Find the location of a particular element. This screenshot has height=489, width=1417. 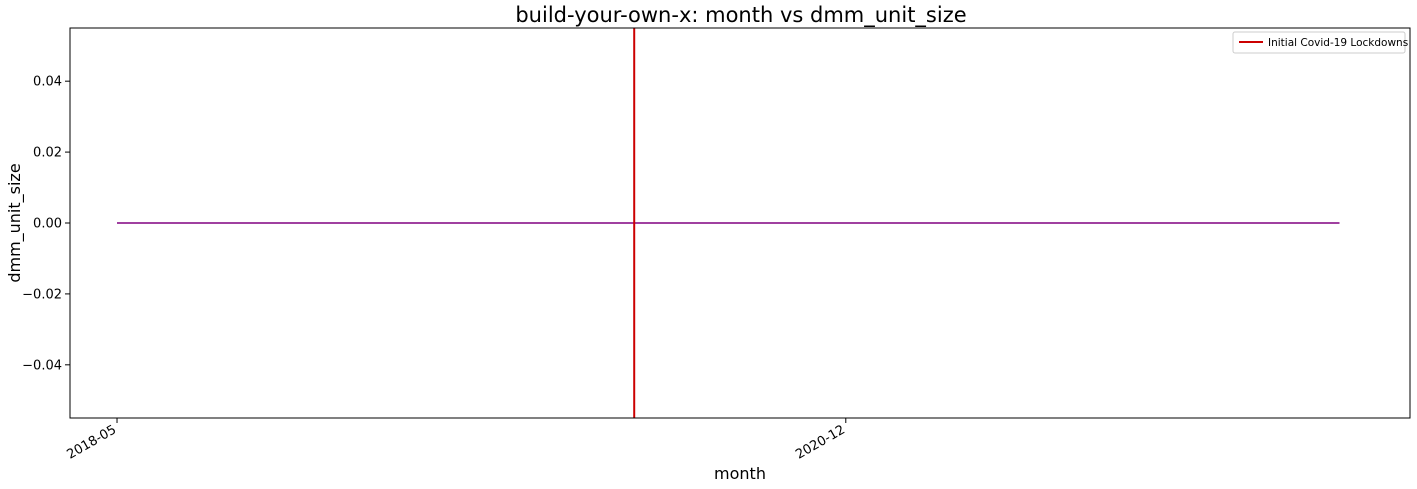

chart-title: build-your-own-x: month vs dmm_unit_size is located at coordinates (740, 15).